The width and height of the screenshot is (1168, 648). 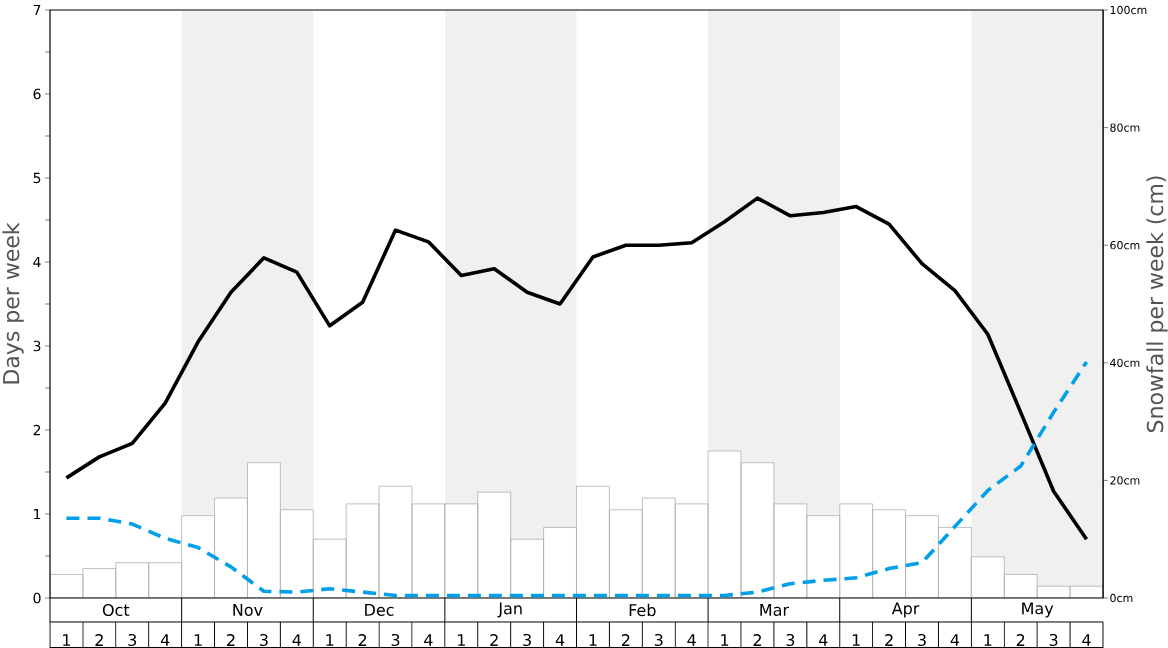 I want to click on y-tick-label: 2, so click(x=37, y=430).